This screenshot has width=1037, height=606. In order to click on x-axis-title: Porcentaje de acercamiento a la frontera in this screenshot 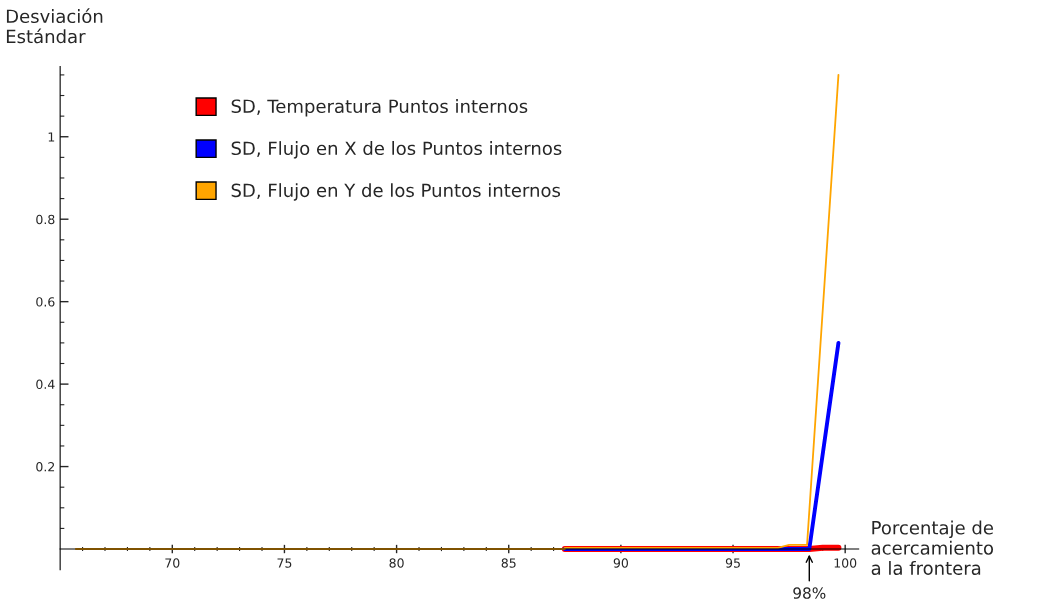, I will do `click(932, 547)`.